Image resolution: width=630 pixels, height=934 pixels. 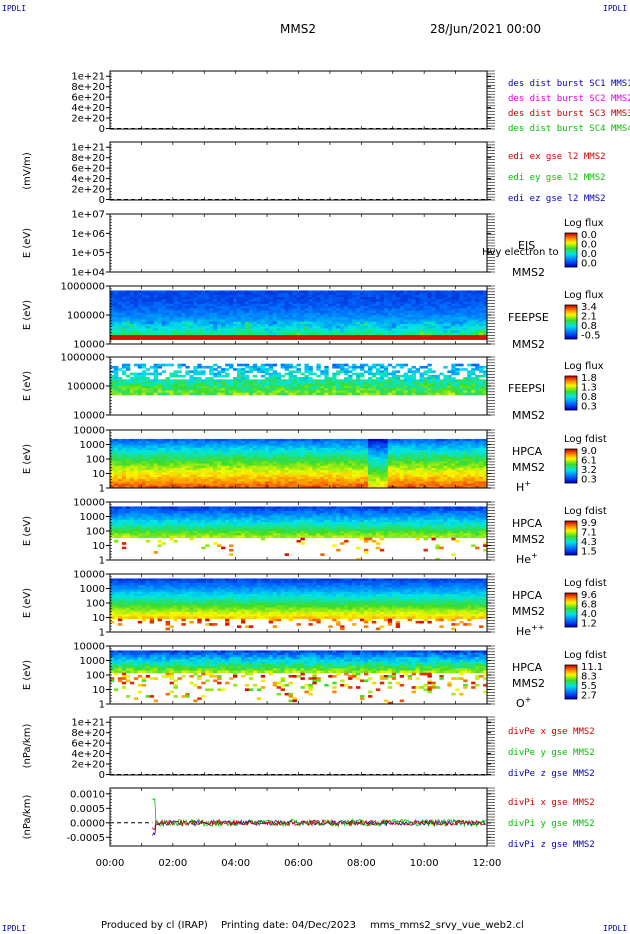 I want to click on corner-label-bottom-right: IPDLI, so click(x=615, y=928).